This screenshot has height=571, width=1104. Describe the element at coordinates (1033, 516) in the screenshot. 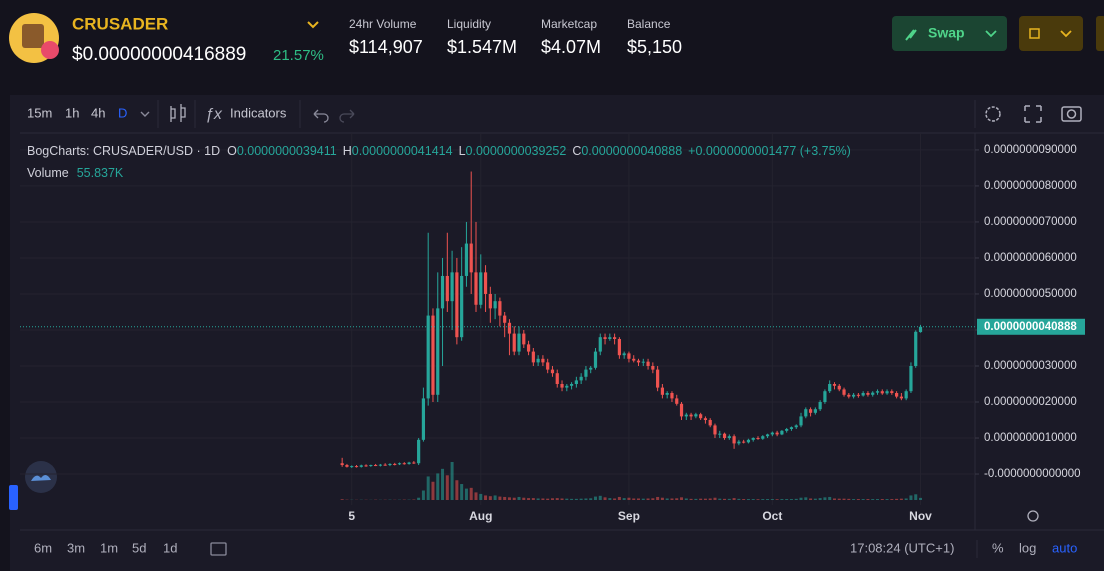

I see `axis-settings-icon` at that location.